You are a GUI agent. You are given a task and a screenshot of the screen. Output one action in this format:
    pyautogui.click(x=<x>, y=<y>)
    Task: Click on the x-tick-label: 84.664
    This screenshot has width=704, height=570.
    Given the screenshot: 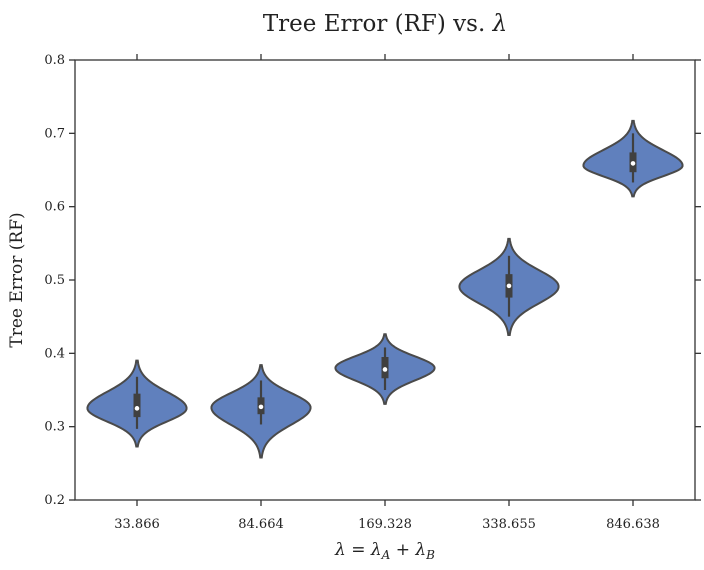 What is the action you would take?
    pyautogui.click(x=261, y=524)
    